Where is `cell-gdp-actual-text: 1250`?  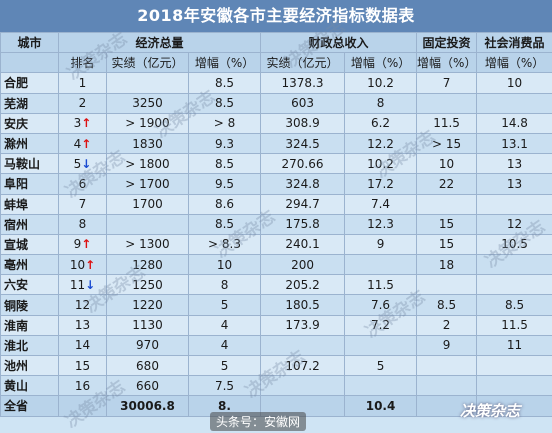 cell-gdp-actual-text: 1250 is located at coordinates (147, 284).